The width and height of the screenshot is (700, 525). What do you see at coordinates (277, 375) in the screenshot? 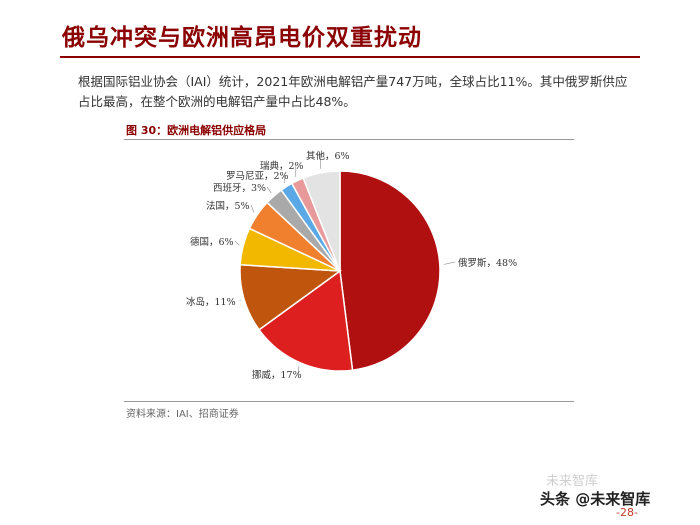
I see `pie-label-1: 挪威，17%` at bounding box center [277, 375].